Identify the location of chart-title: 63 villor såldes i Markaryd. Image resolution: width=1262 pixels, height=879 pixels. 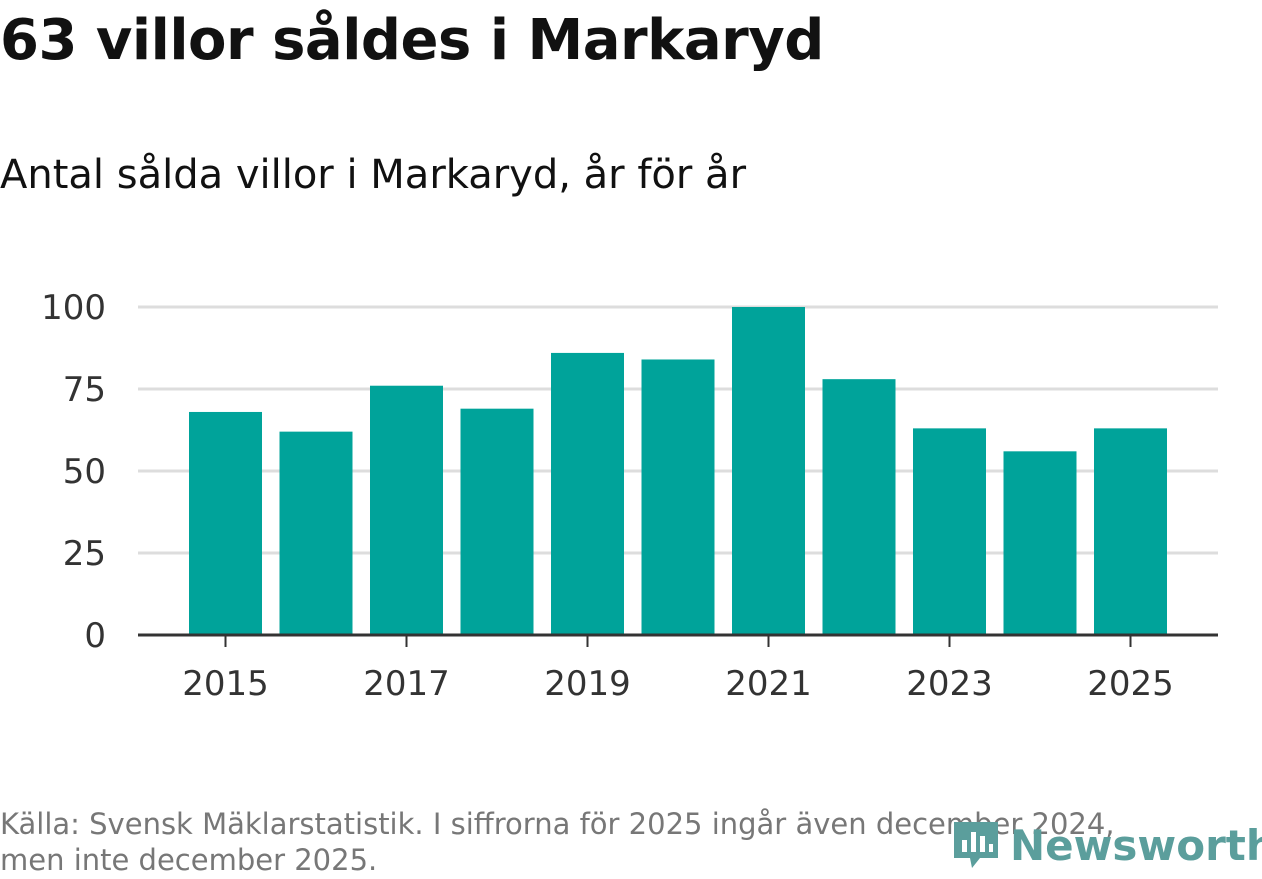
(412, 40).